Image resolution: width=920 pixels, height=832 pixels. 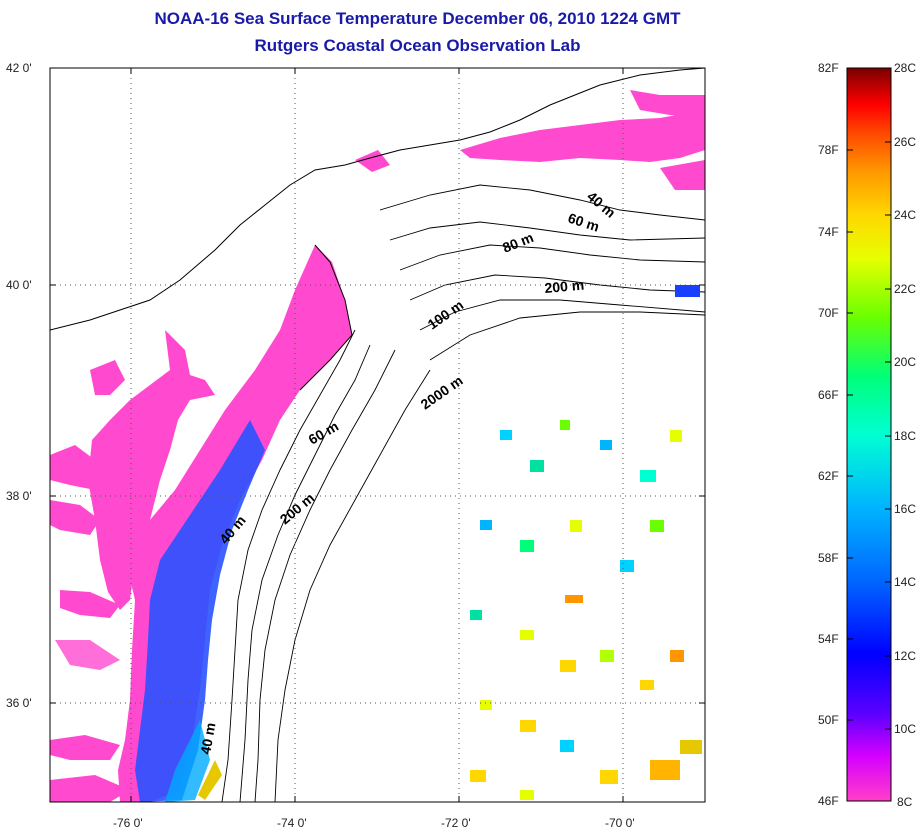 I want to click on colorbar-label-c: 12C, so click(x=905, y=656).